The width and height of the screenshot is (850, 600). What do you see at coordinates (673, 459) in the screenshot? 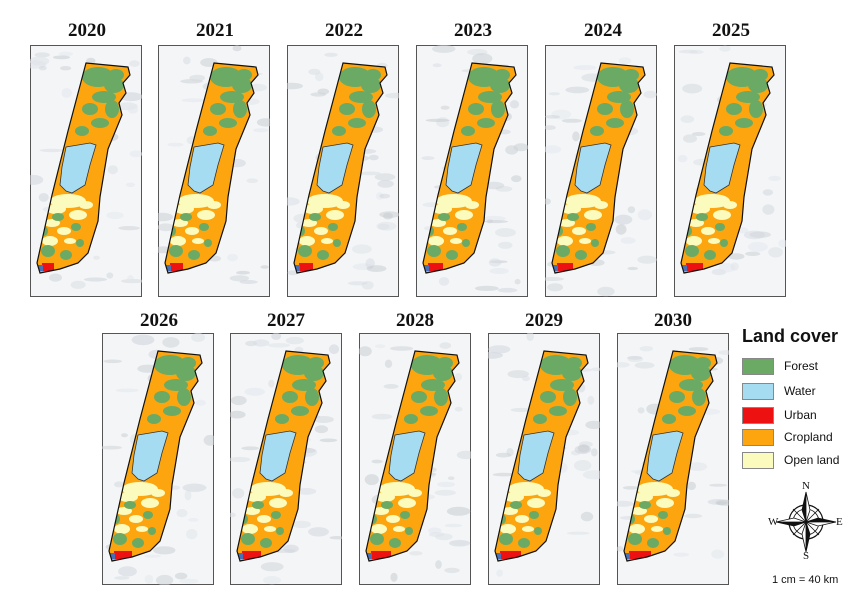
I see `map-panel-2030` at bounding box center [673, 459].